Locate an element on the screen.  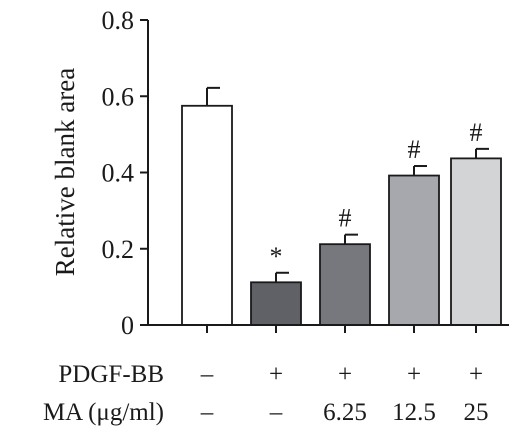
condition-cell-2-5: 25 is located at coordinates (476, 412).